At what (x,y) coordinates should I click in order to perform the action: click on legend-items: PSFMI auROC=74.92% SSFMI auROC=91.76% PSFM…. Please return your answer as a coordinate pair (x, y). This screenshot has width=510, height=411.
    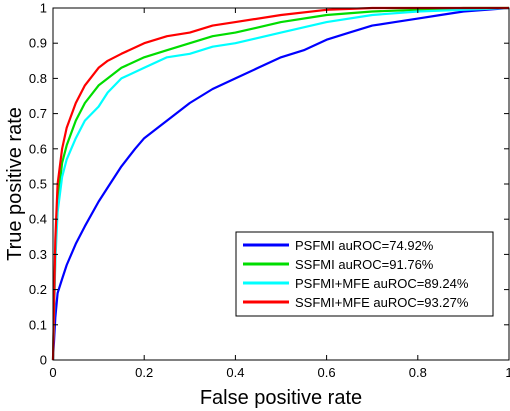
    Looking at the image, I should click on (356, 274).